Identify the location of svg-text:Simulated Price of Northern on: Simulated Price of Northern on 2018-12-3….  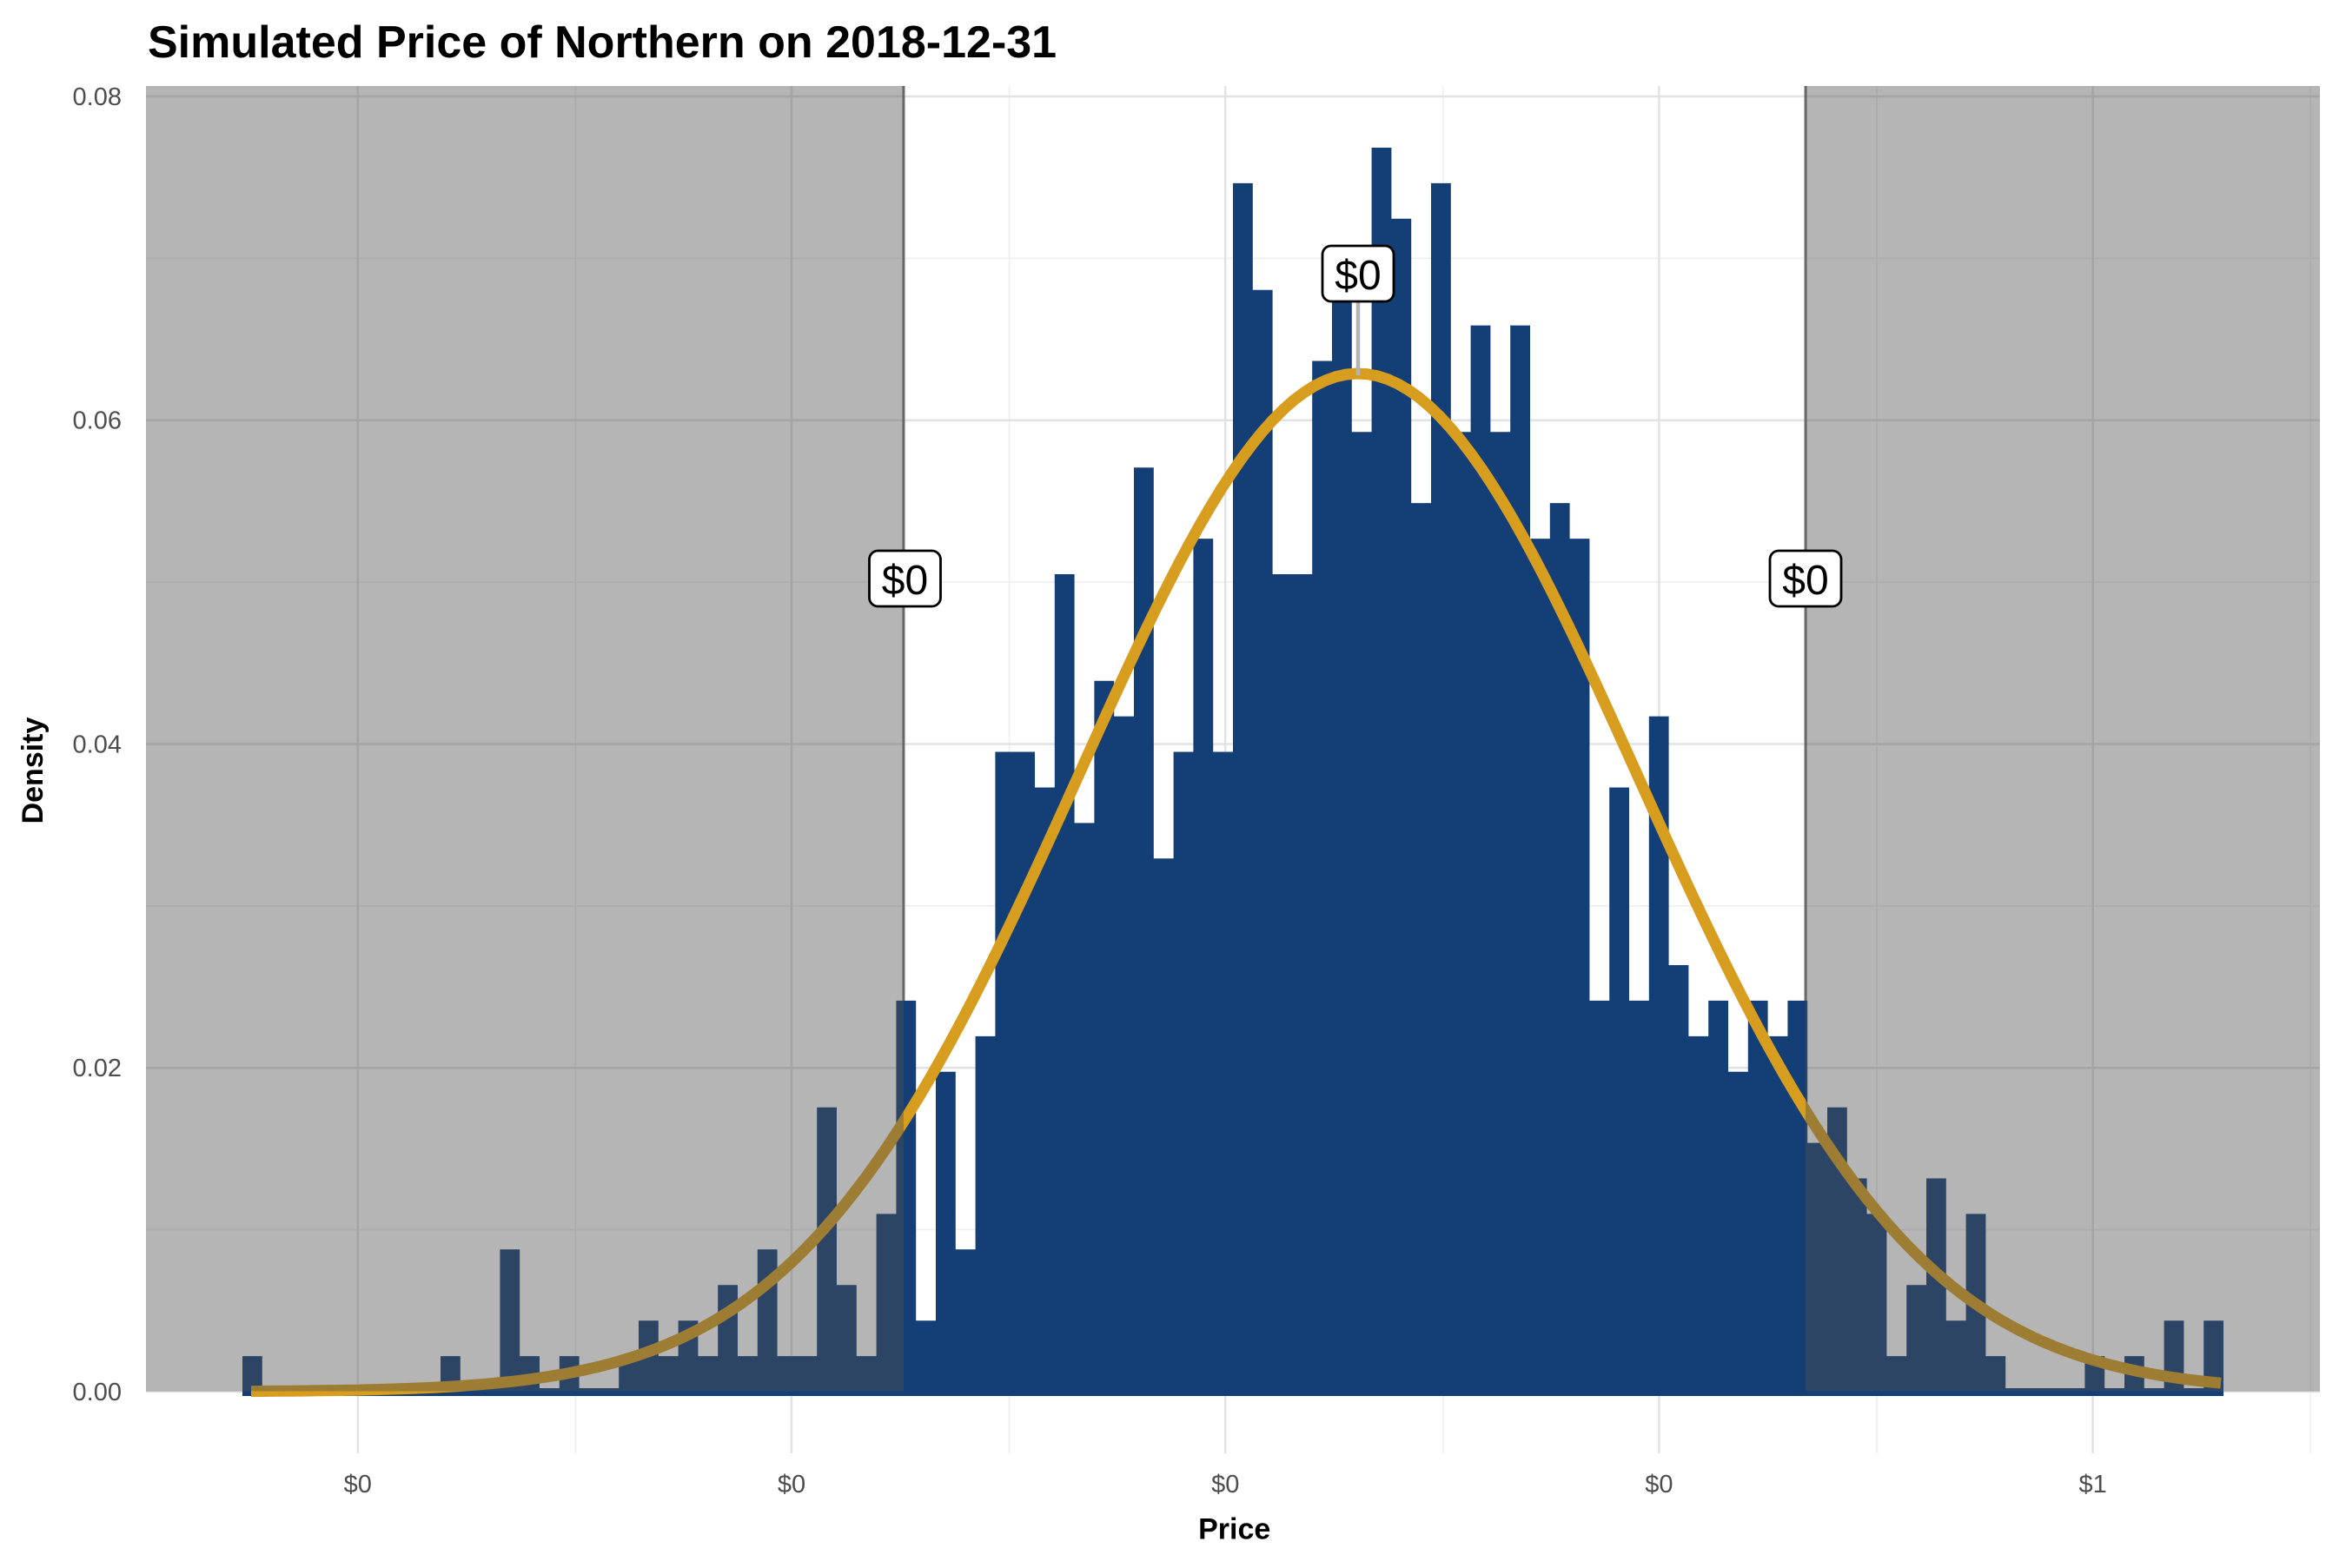
(603, 42).